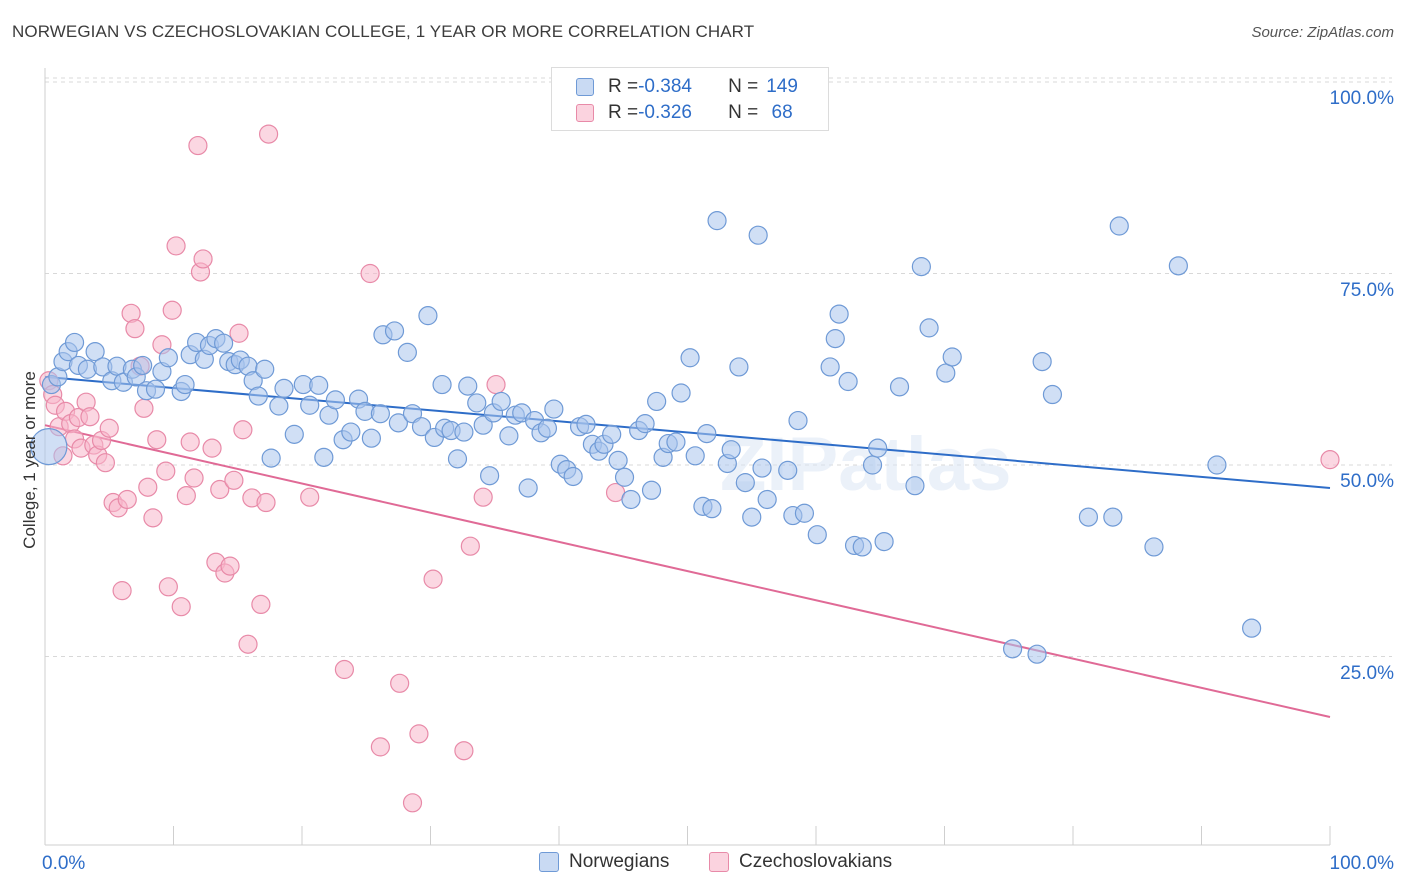 This screenshot has height=892, width=1406. I want to click on legend-item-czechoslovakians: Czechoslovakians, so click(800, 862).